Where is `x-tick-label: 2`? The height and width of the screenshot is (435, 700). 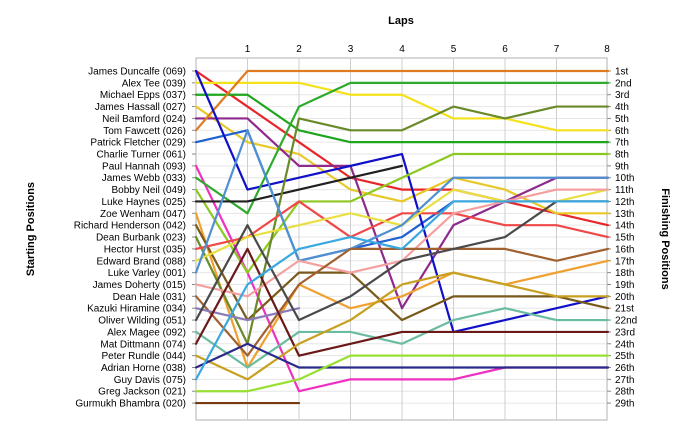
x-tick-label: 2 is located at coordinates (299, 49).